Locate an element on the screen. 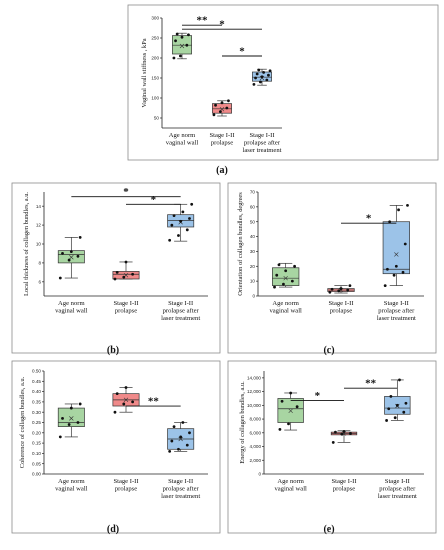 This screenshot has width=444, height=550. y-tick-label: 30 is located at coordinates (253, 251).